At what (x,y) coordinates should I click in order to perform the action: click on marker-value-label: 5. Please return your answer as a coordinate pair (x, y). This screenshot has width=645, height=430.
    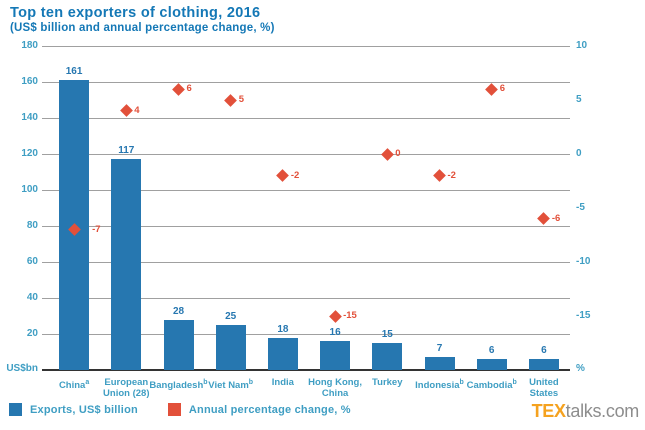
    Looking at the image, I should click on (241, 99).